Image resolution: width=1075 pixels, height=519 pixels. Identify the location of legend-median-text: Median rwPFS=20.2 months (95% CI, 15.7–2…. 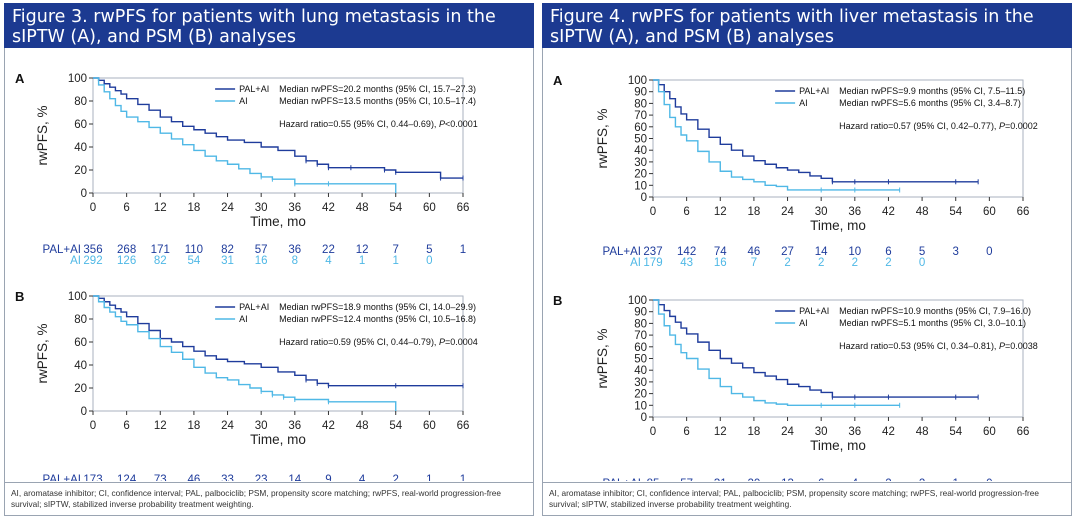
(377, 89).